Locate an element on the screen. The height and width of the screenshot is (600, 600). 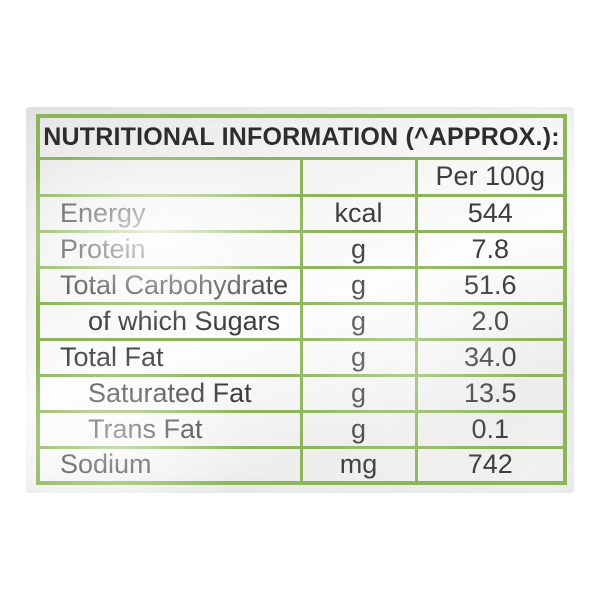
table-title-row: NUTRITIONAL INFORMATION (^APPROX.): is located at coordinates (301, 137).